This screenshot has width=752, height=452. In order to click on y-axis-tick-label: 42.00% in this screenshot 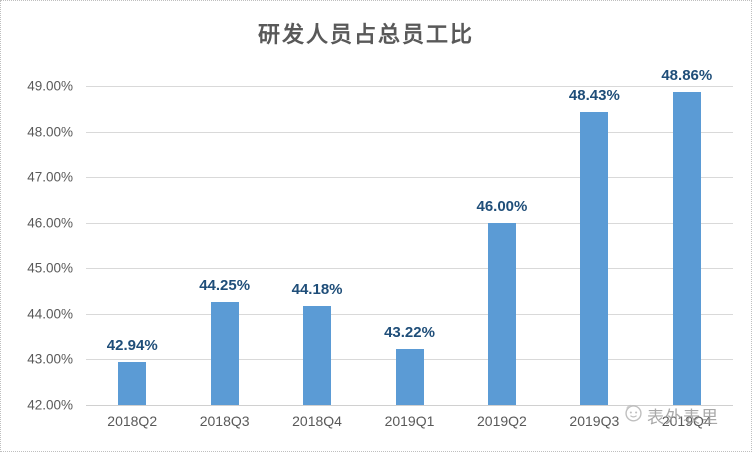, I will do `click(50, 405)`.